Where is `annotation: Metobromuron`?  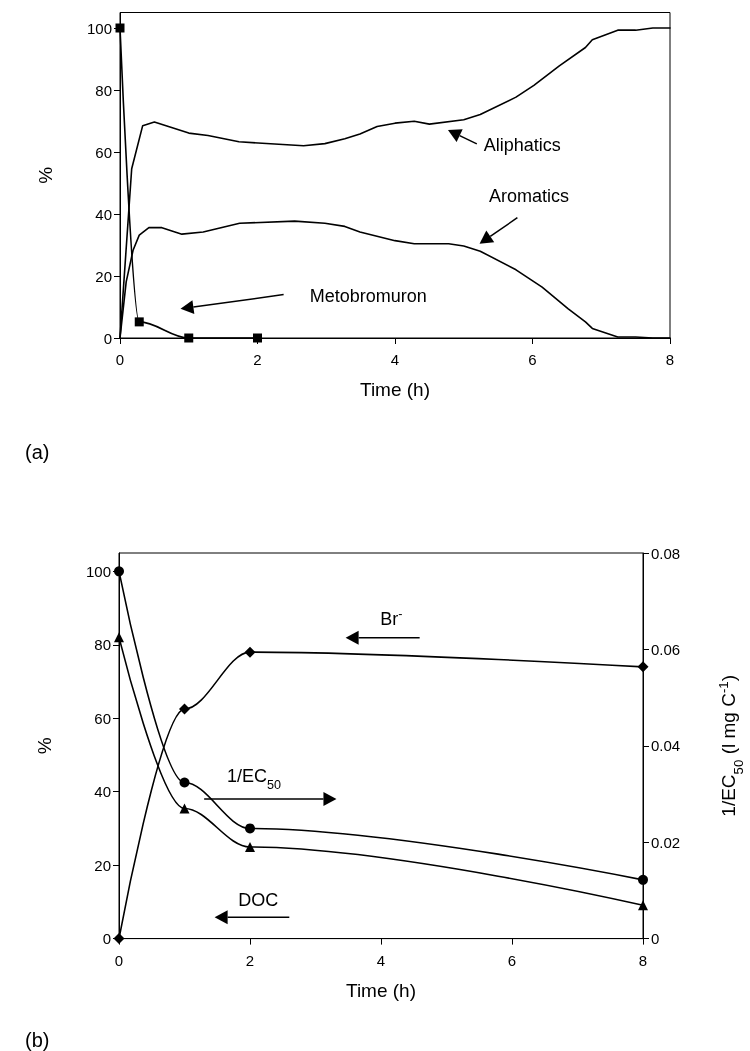
annotation: Metobromuron is located at coordinates (368, 295).